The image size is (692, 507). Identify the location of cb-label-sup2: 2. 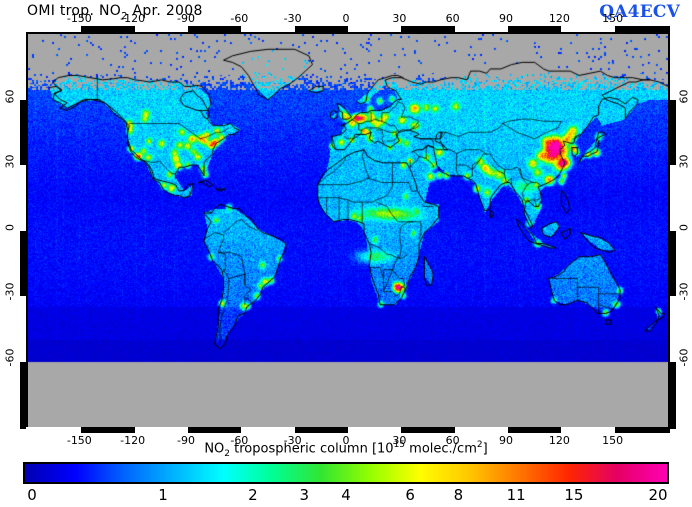
(479, 445).